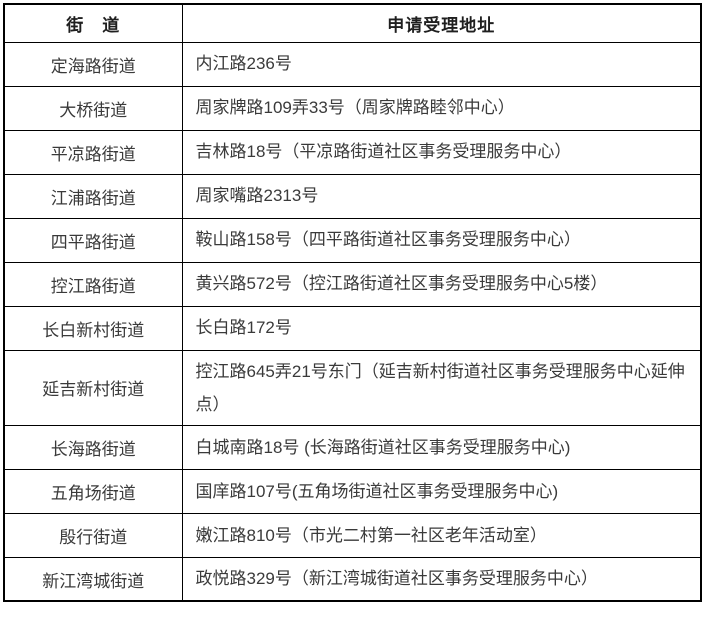 The width and height of the screenshot is (705, 625). Describe the element at coordinates (93, 196) in the screenshot. I see `street-cell: 江浦路街道` at that location.